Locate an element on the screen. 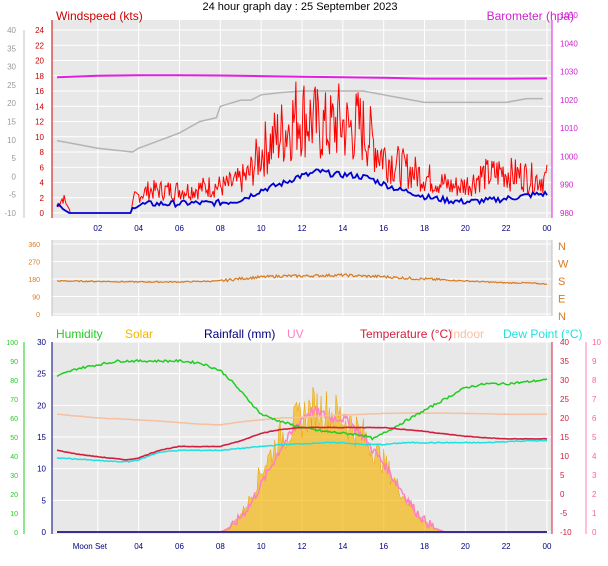 Image resolution: width=608 pixels, height=566 pixels. legend-label: Humidity is located at coordinates (79, 334).